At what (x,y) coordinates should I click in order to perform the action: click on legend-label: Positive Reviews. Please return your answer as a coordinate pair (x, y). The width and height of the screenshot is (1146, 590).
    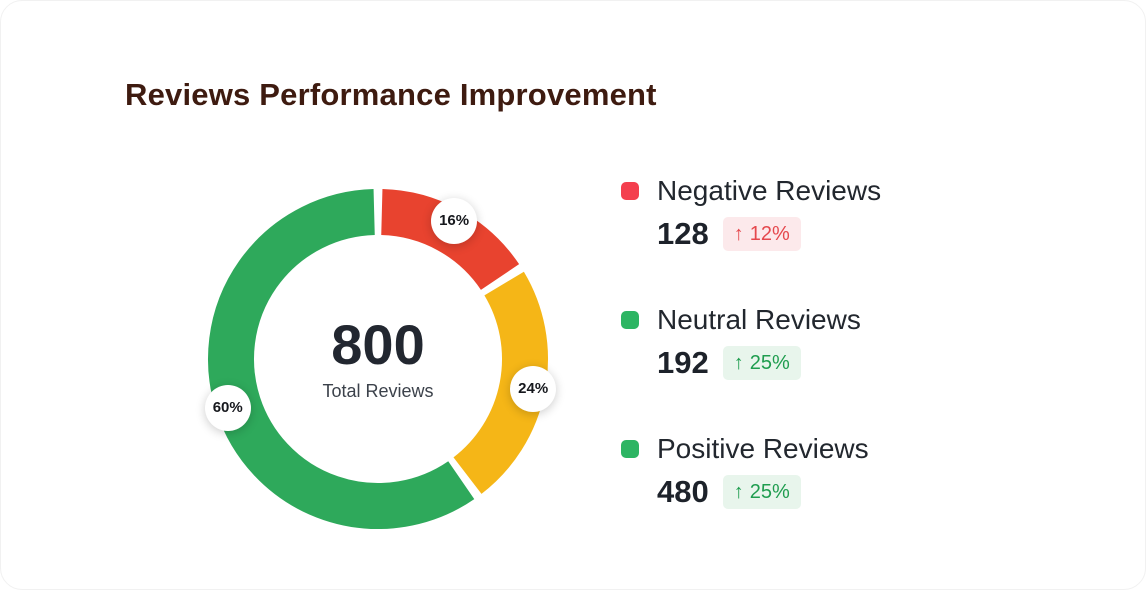
    Looking at the image, I should click on (763, 448).